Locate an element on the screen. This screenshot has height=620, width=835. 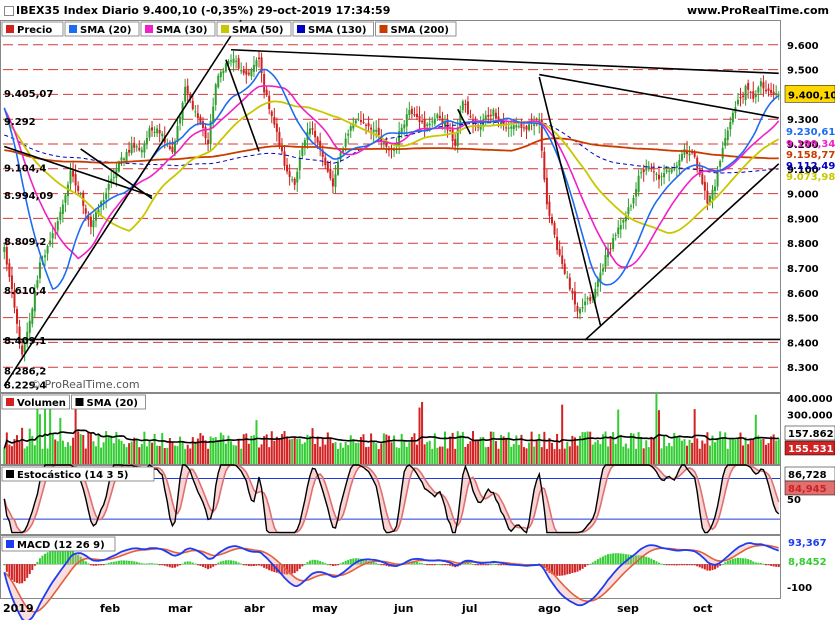
stochastic-main-line is located at coordinates (391, 499).